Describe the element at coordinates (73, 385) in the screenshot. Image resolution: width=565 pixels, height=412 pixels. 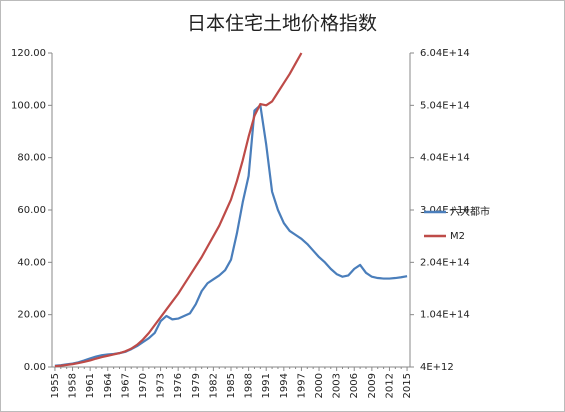
I see `x-tick-label: 1958` at that location.